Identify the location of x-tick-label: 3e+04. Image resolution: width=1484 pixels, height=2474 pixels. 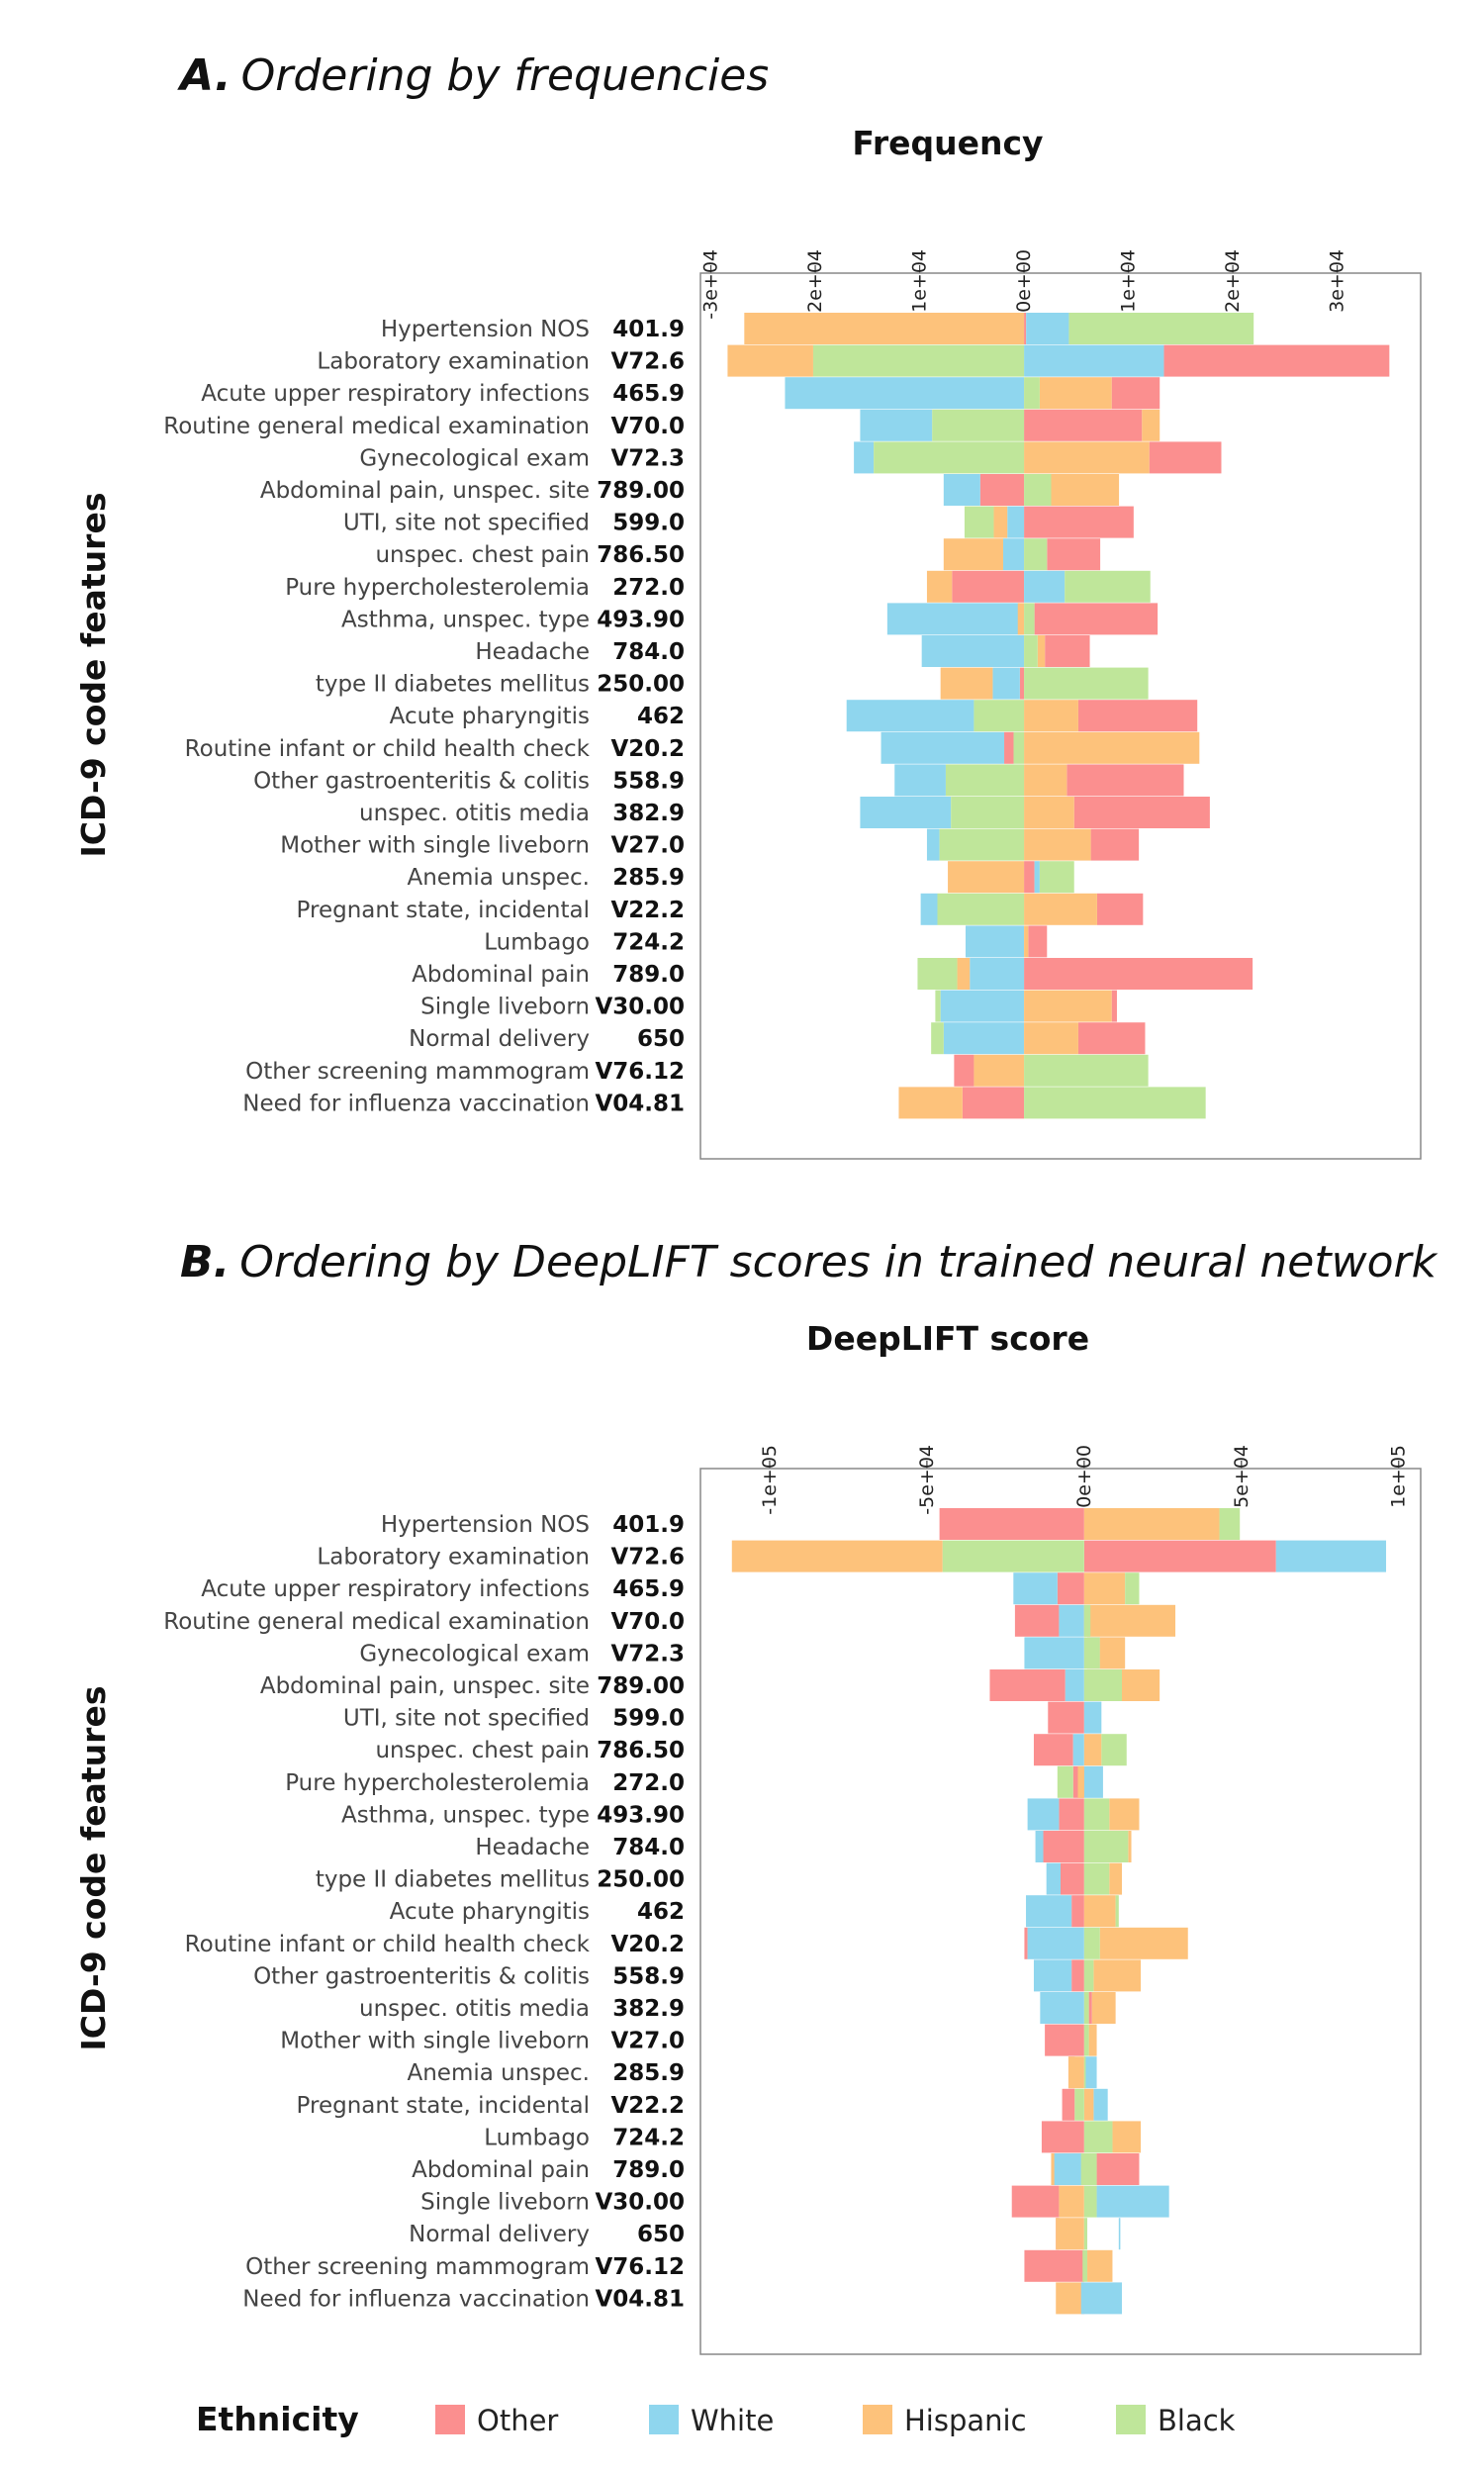
(1337, 281).